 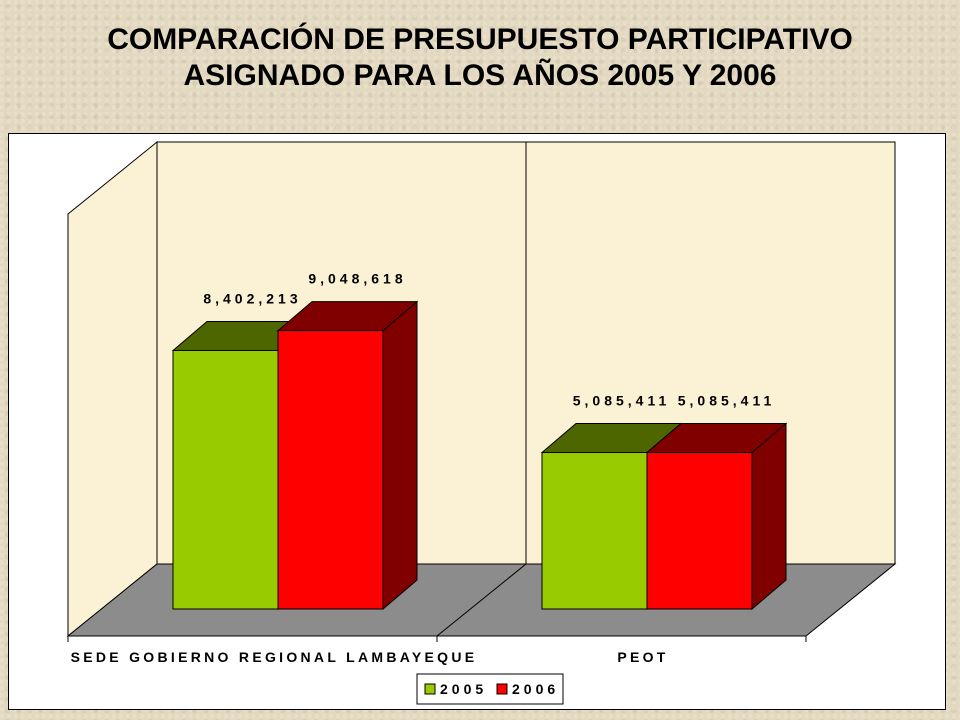 I want to click on legend-label-2005: 2005, so click(x=463, y=689).